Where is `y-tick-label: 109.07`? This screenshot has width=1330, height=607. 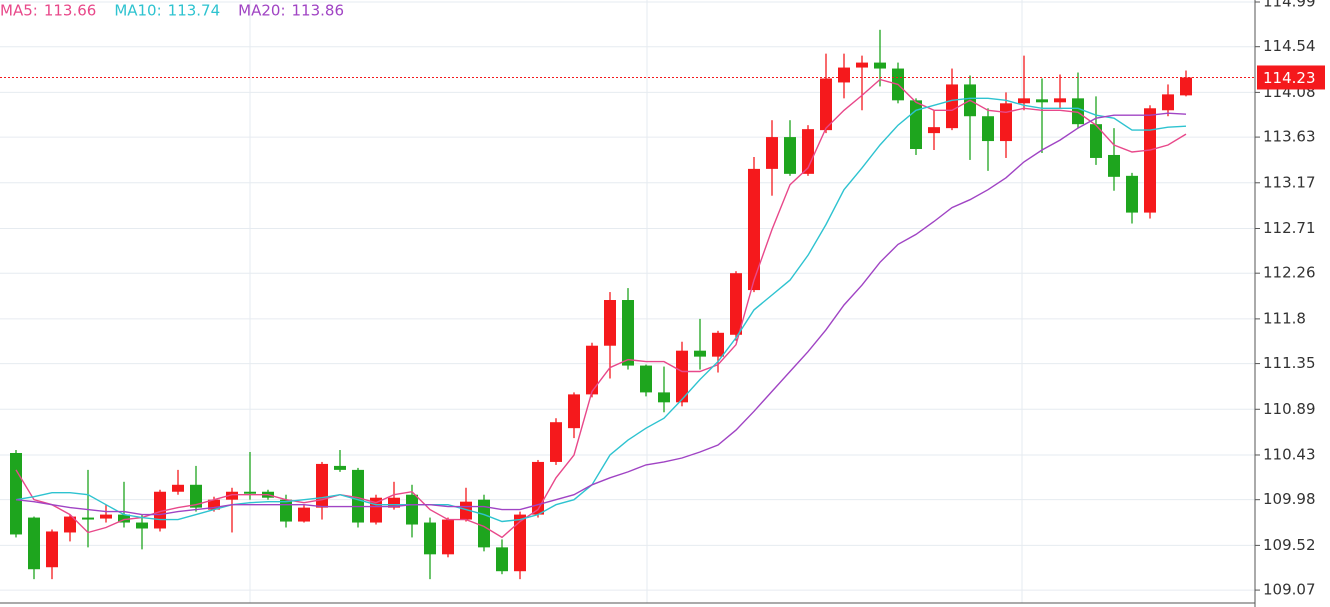 y-tick-label: 109.07 is located at coordinates (1289, 590).